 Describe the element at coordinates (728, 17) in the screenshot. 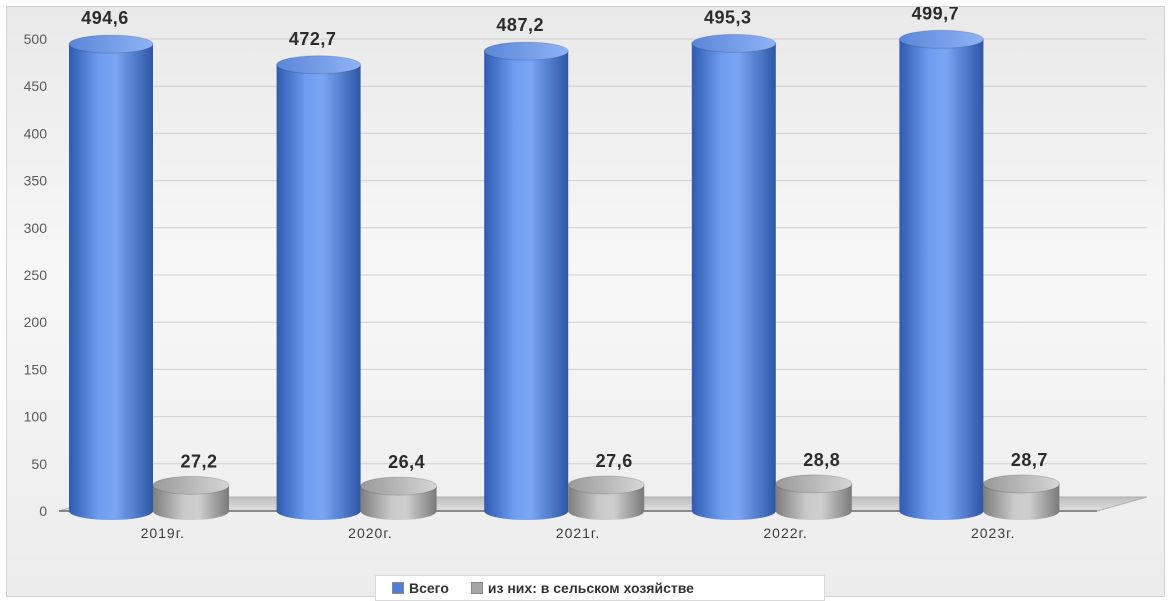

I see `data-label-total: 495,3` at that location.